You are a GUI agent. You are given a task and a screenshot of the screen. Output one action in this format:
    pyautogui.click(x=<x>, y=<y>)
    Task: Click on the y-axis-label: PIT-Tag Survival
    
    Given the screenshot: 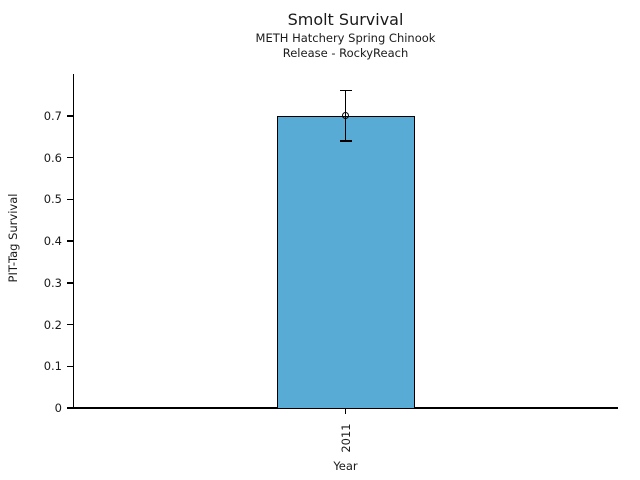 What is the action you would take?
    pyautogui.click(x=13, y=238)
    